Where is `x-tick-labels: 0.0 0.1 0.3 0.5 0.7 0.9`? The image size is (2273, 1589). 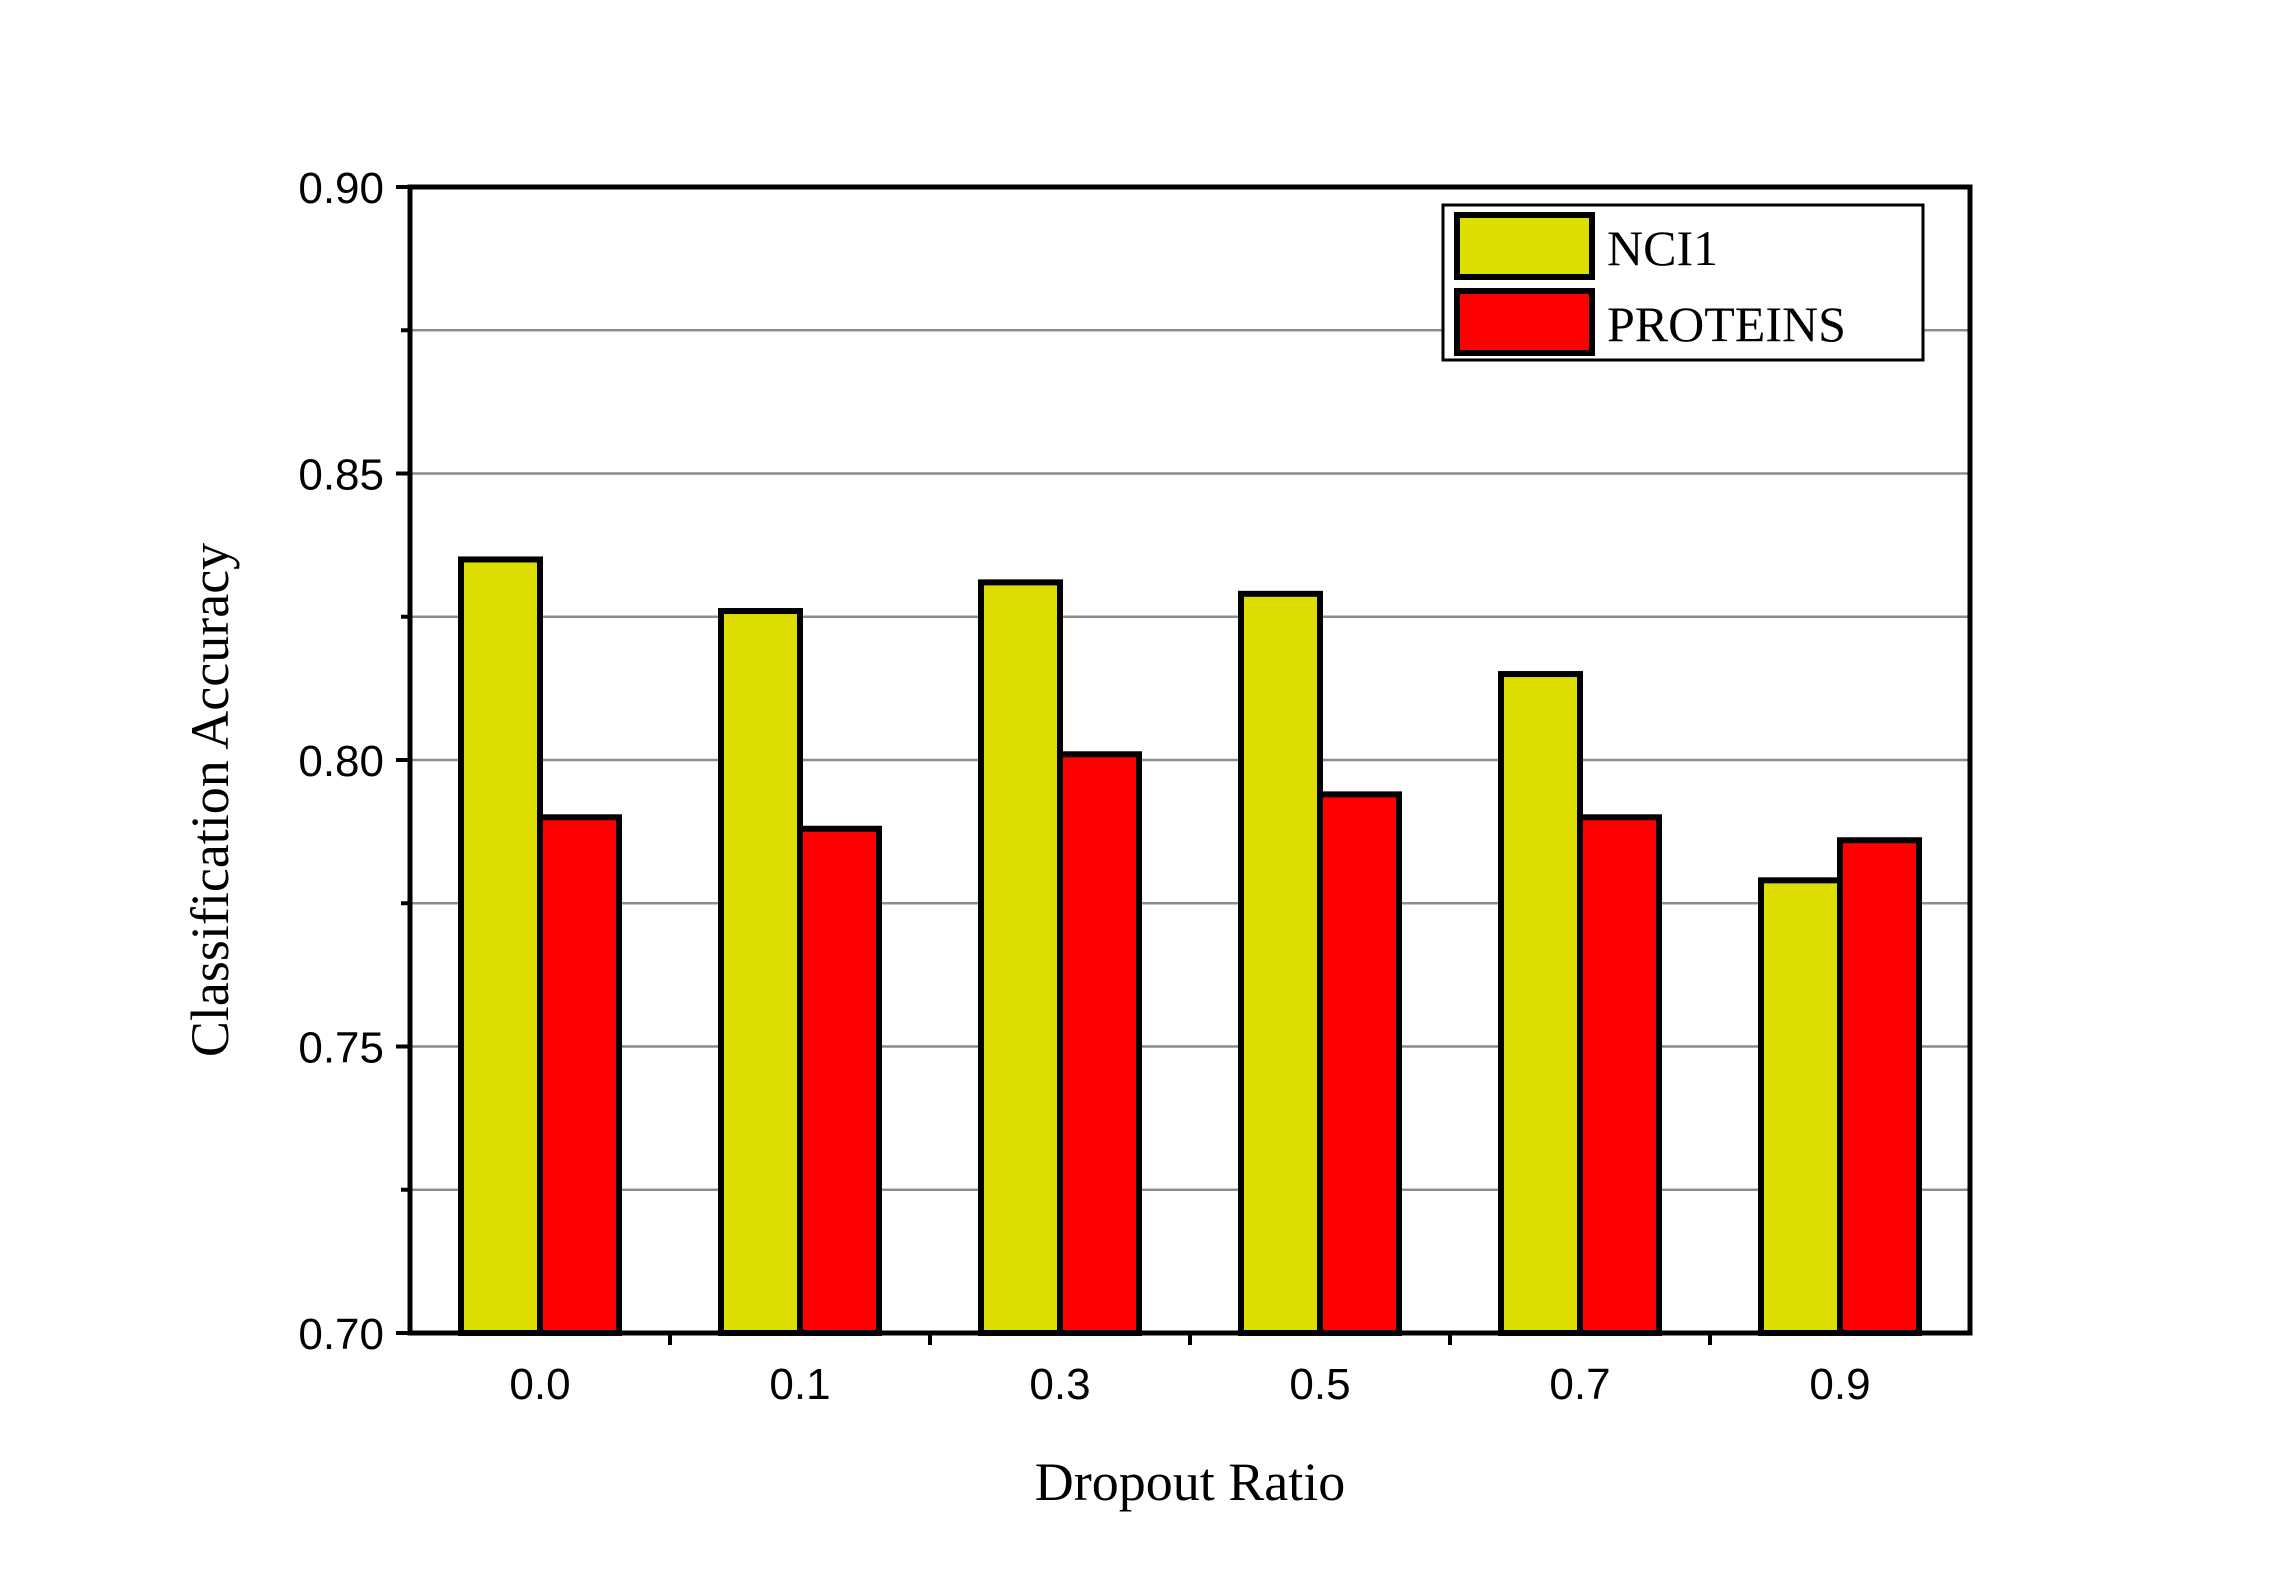
x-tick-labels: 0.0 0.1 0.3 0.5 0.7 0.9 is located at coordinates (1189, 1384).